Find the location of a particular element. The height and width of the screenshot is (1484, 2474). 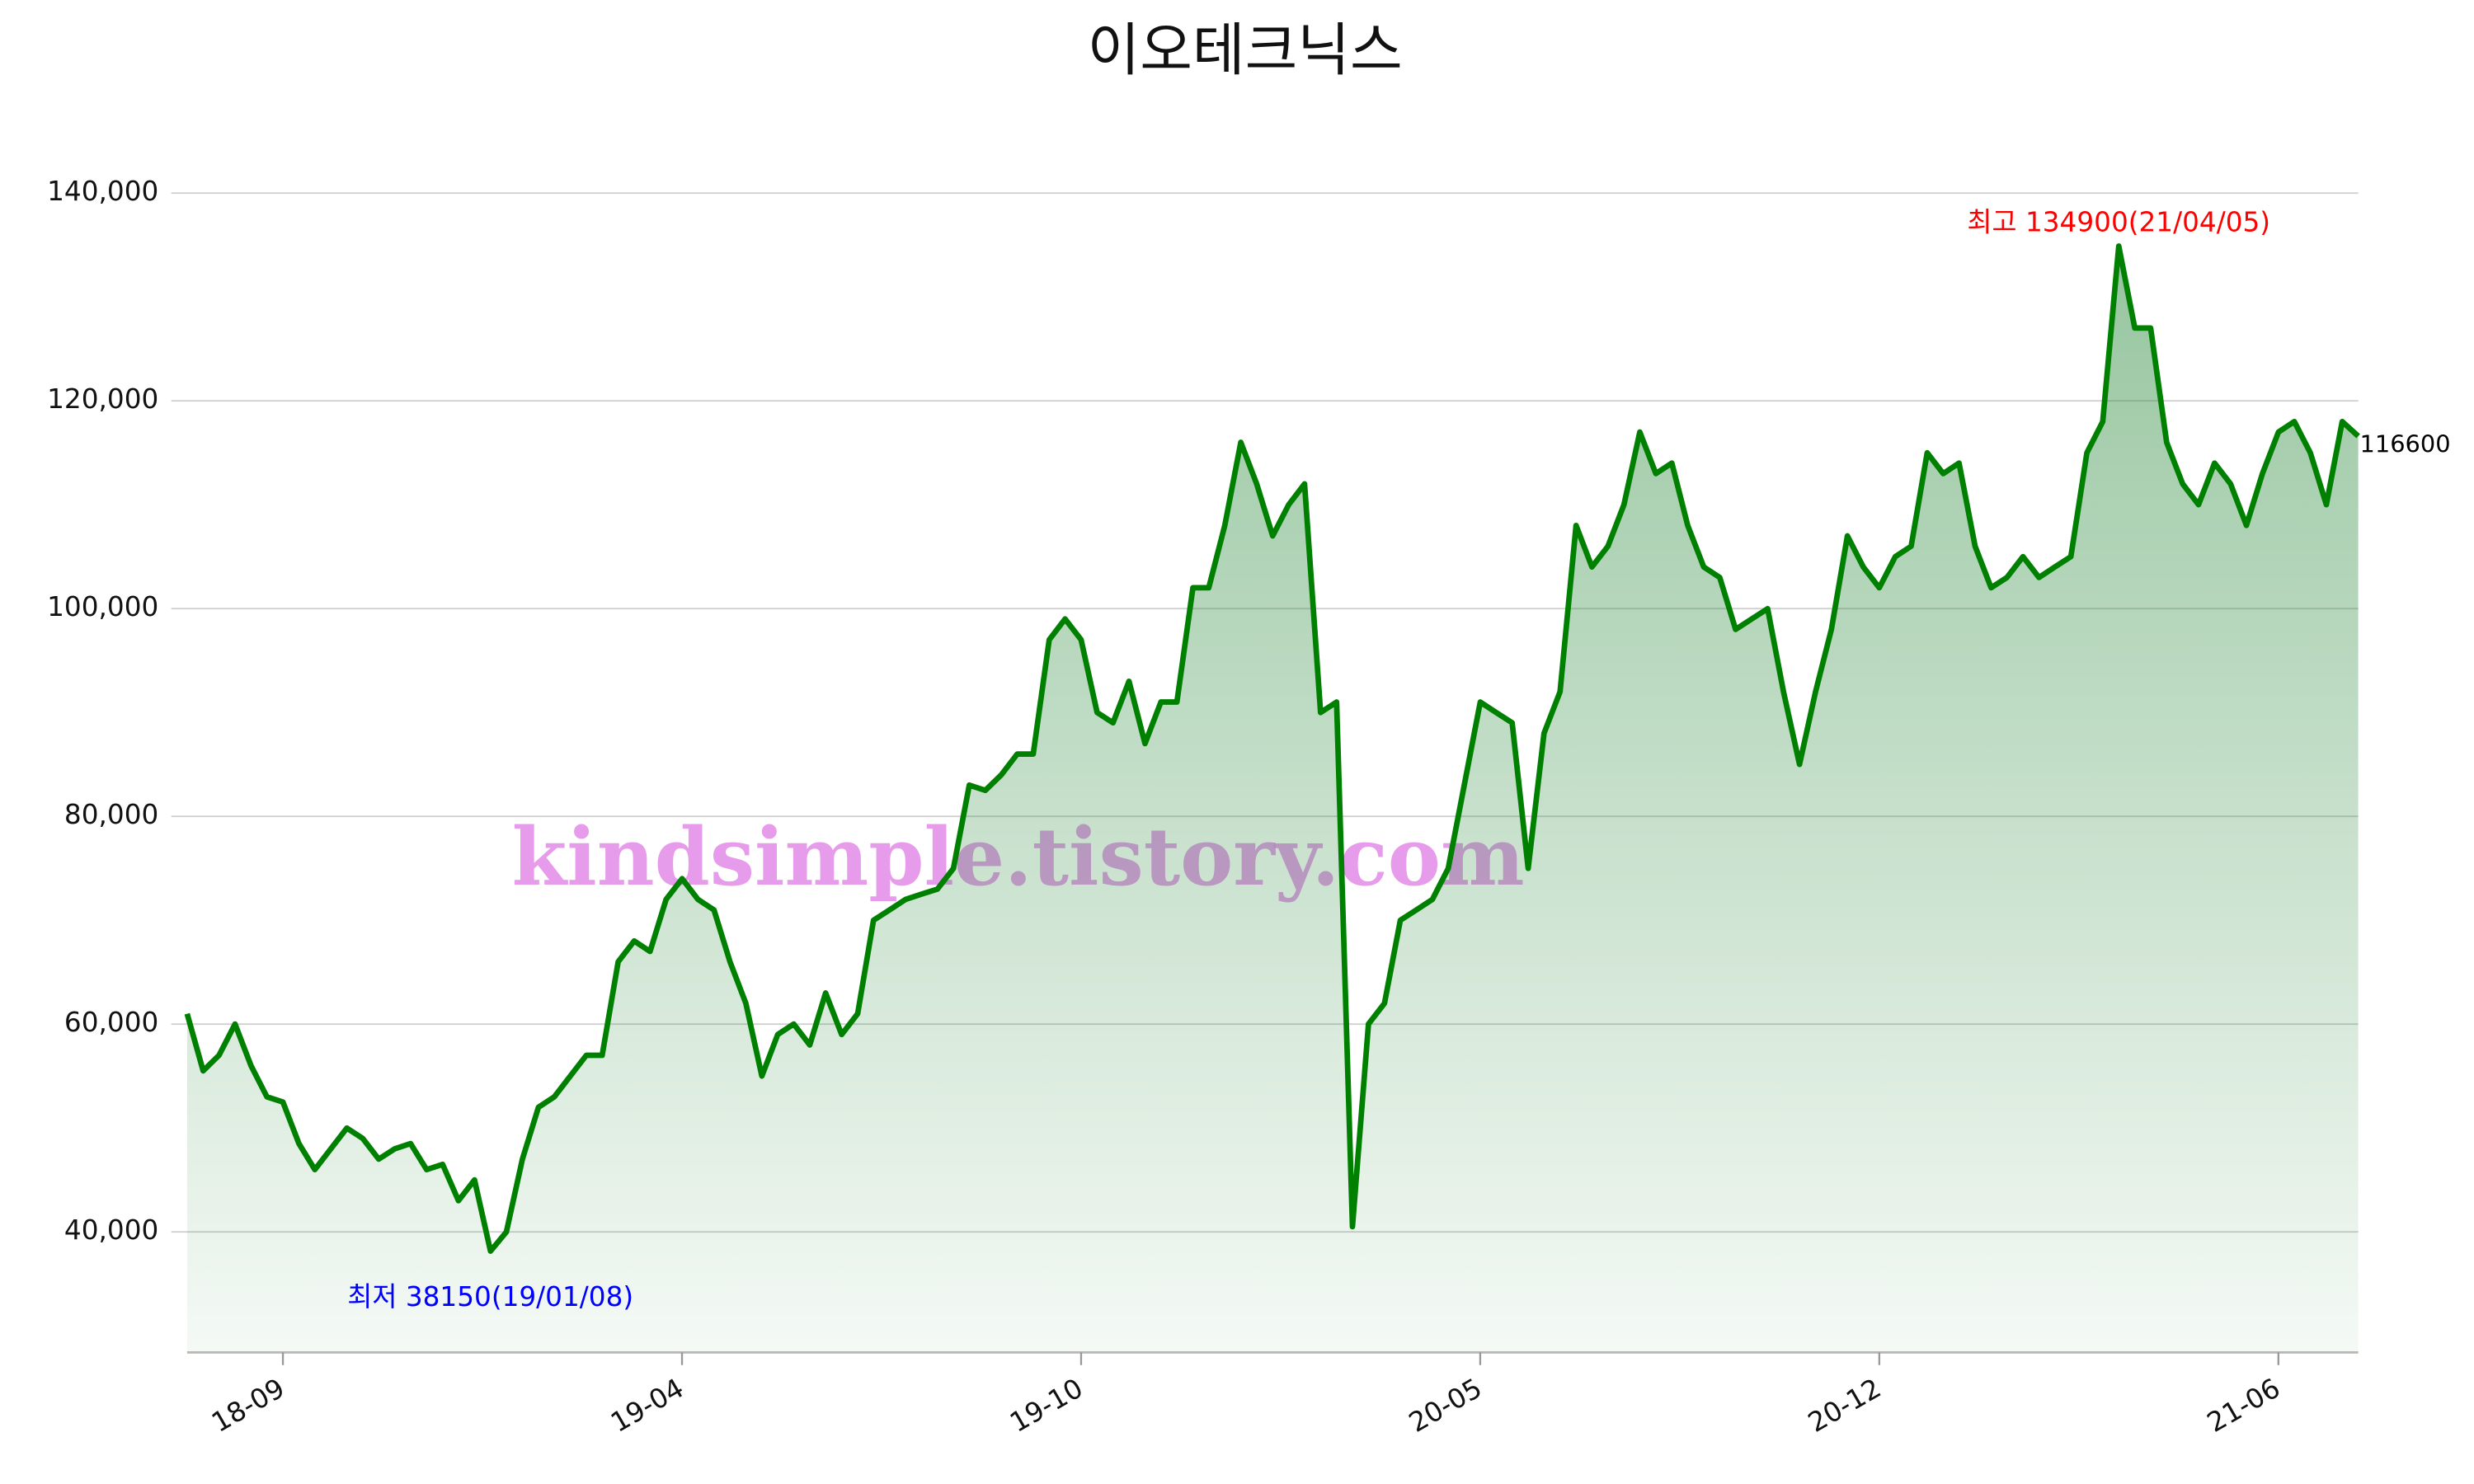

y-tick-label: 60,000 is located at coordinates (111, 1022).